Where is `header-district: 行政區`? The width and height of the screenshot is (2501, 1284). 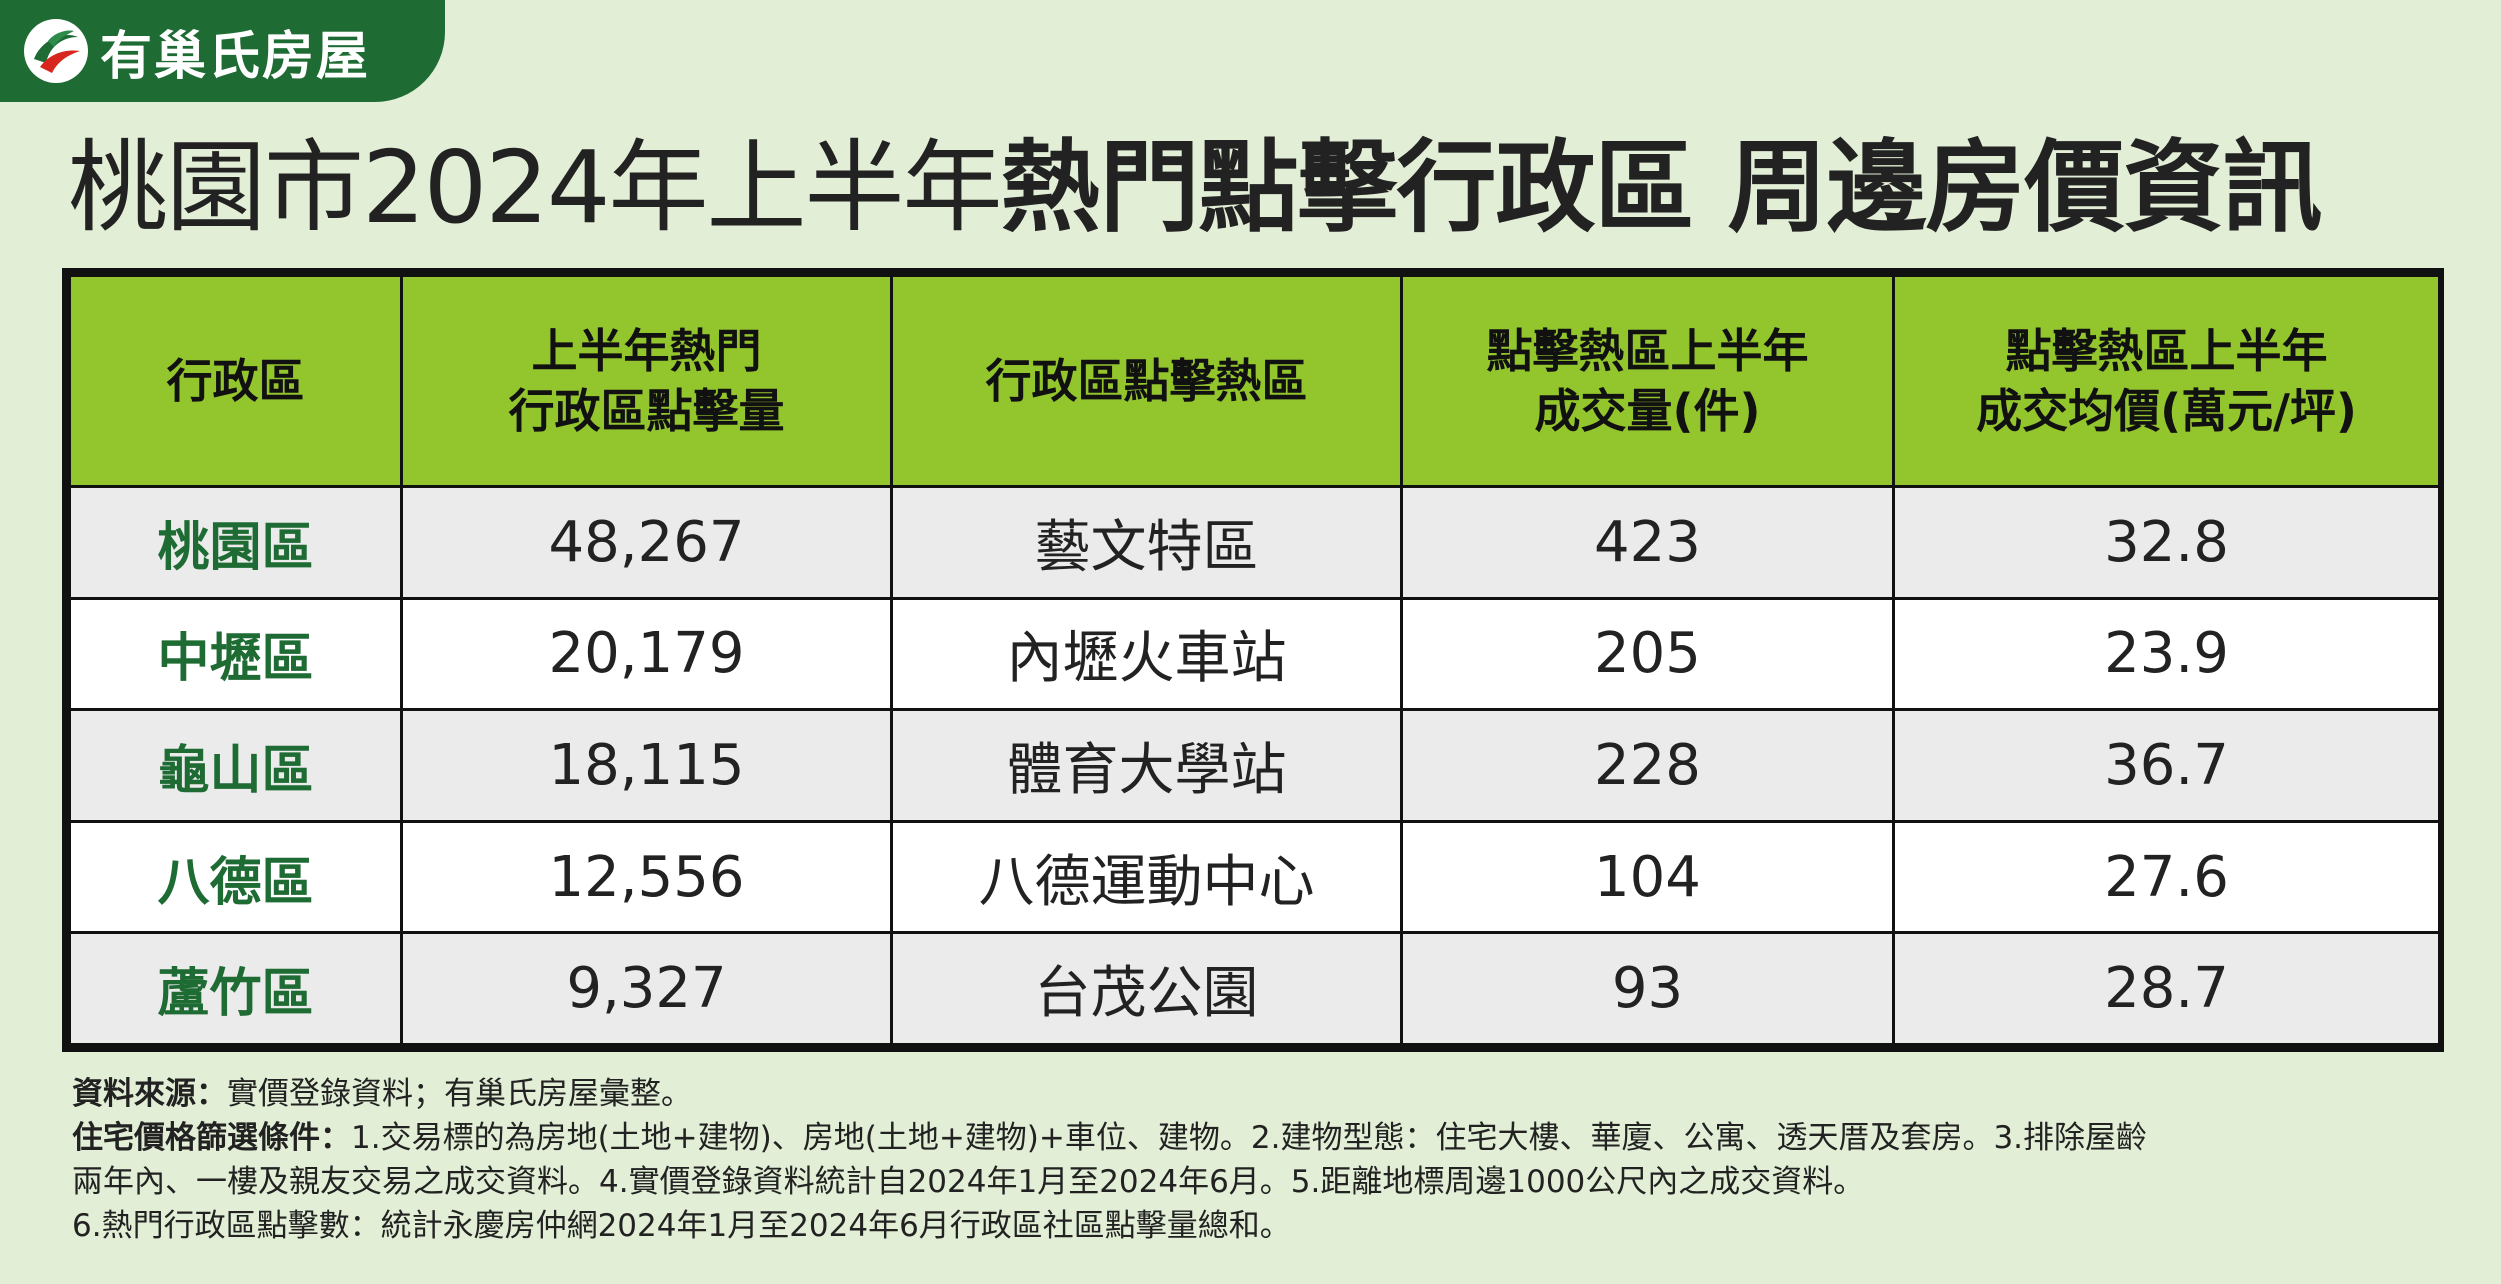 header-district: 行政區 is located at coordinates (235, 381).